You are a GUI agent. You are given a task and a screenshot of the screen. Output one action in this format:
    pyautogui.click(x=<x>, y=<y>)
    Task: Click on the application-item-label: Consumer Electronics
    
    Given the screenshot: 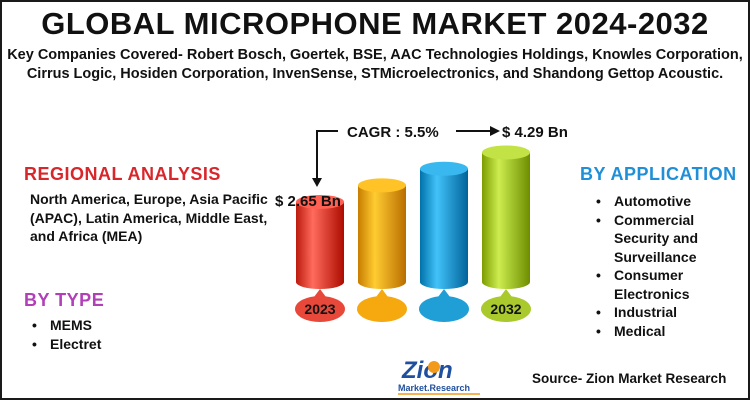 What is the action you would take?
    pyautogui.click(x=652, y=284)
    